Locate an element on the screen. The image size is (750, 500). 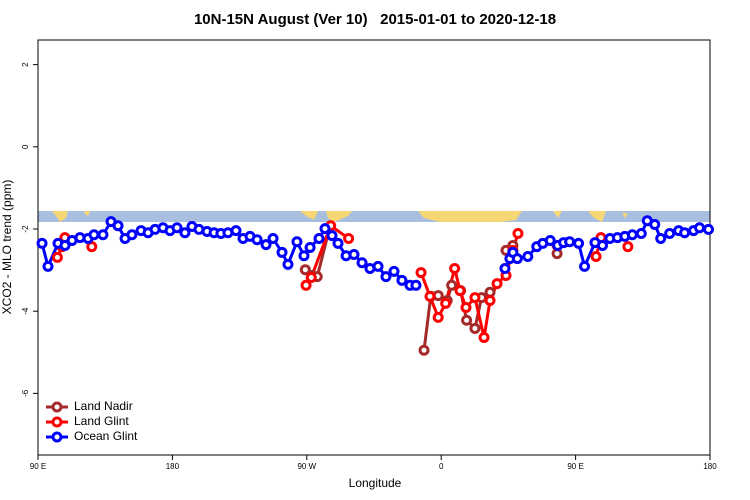
x-axis-label: Longitude is located at coordinates (375, 483).